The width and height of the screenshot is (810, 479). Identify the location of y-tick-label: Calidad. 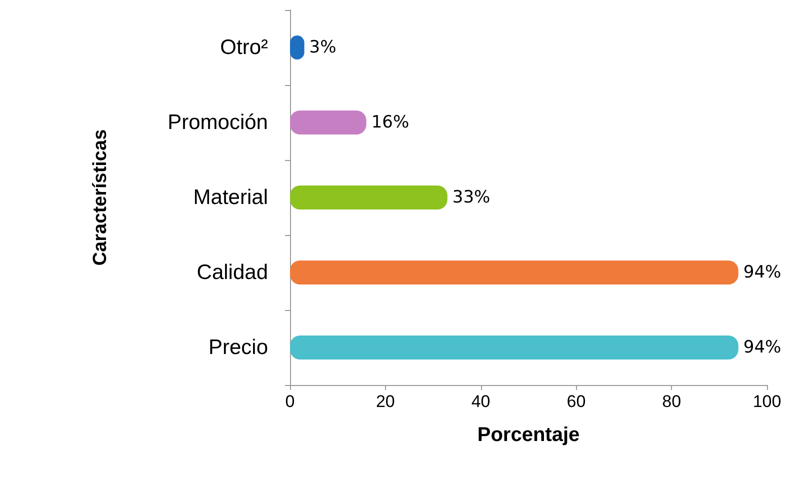
(232, 272).